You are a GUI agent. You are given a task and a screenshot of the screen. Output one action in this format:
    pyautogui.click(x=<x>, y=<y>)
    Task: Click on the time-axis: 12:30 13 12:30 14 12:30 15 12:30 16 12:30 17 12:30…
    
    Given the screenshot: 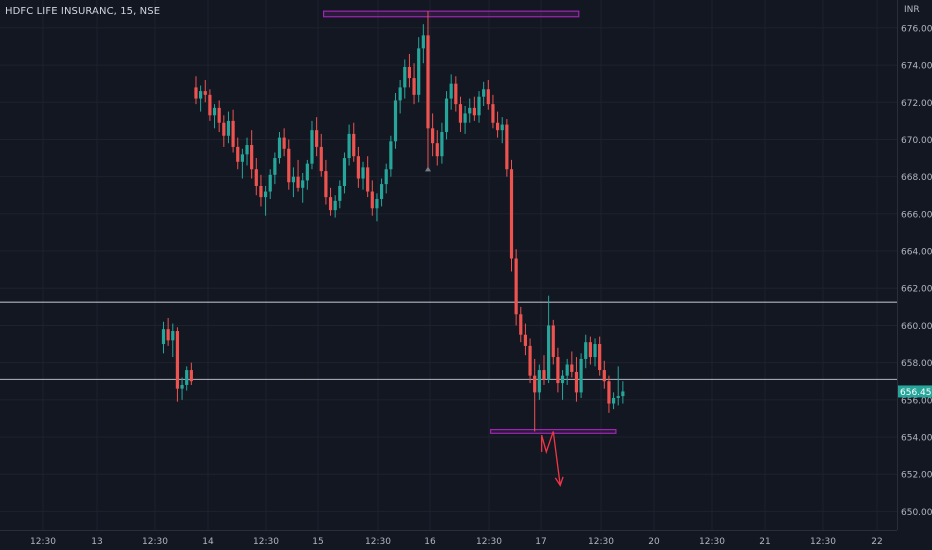 What is the action you would take?
    pyautogui.click(x=466, y=540)
    